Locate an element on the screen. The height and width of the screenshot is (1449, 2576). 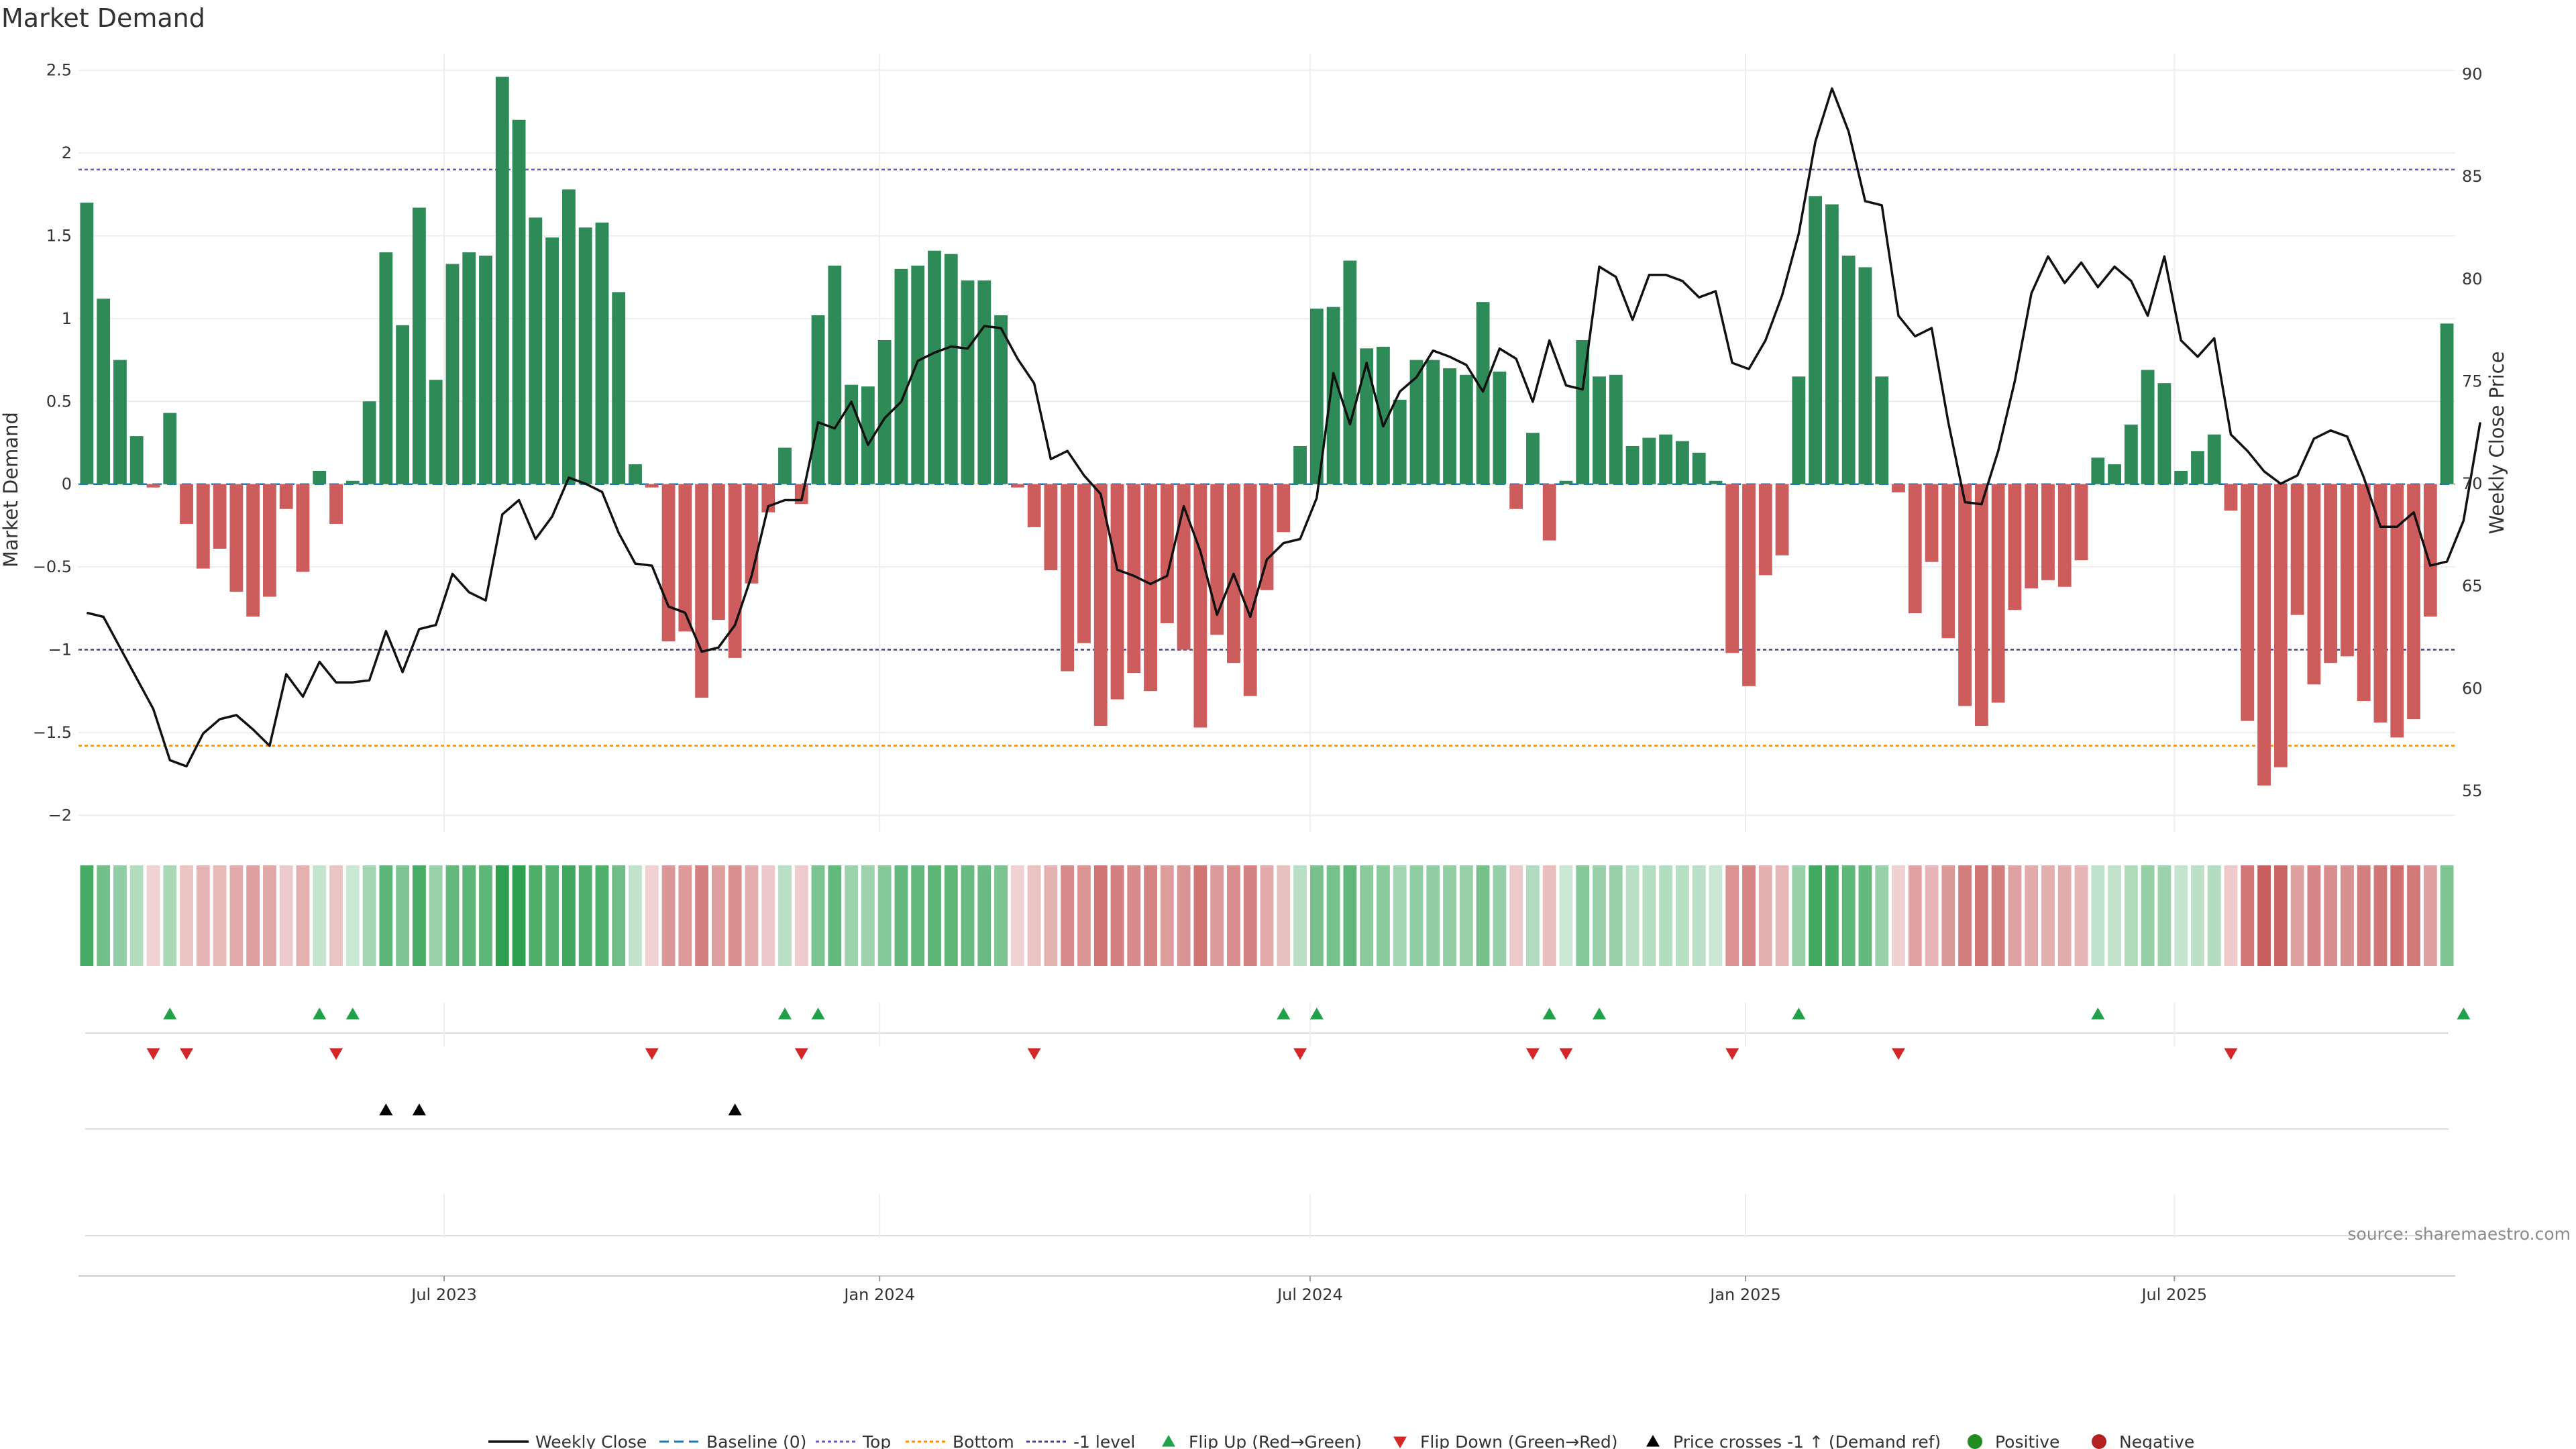
y-axis-left-label: Market Demand is located at coordinates (11, 490).